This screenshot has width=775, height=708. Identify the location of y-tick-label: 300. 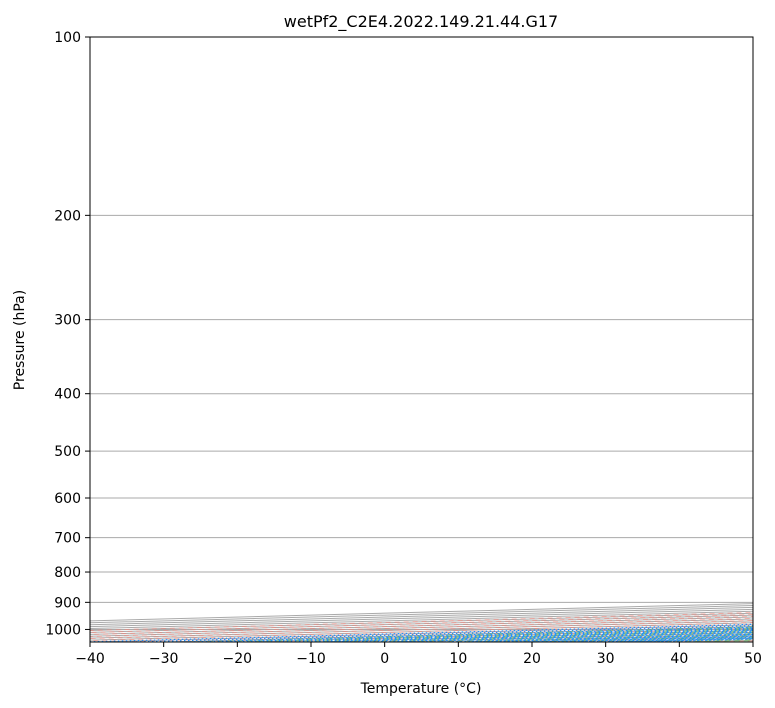
(67, 321).